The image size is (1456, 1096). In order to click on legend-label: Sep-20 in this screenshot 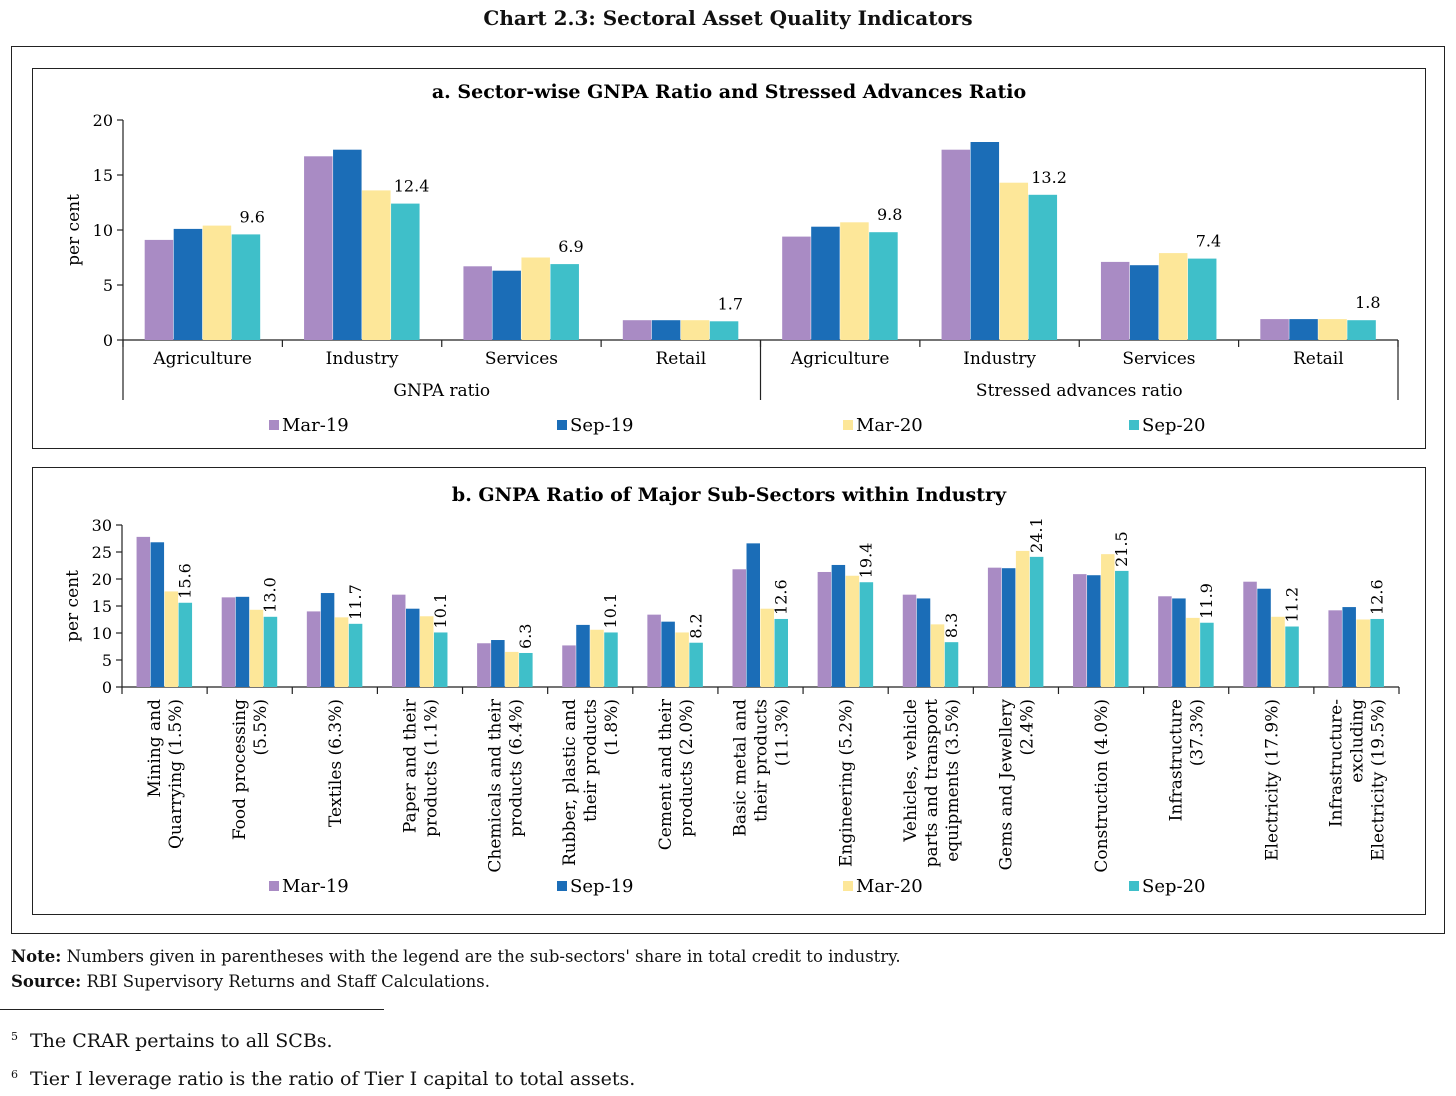, I will do `click(1174, 425)`.